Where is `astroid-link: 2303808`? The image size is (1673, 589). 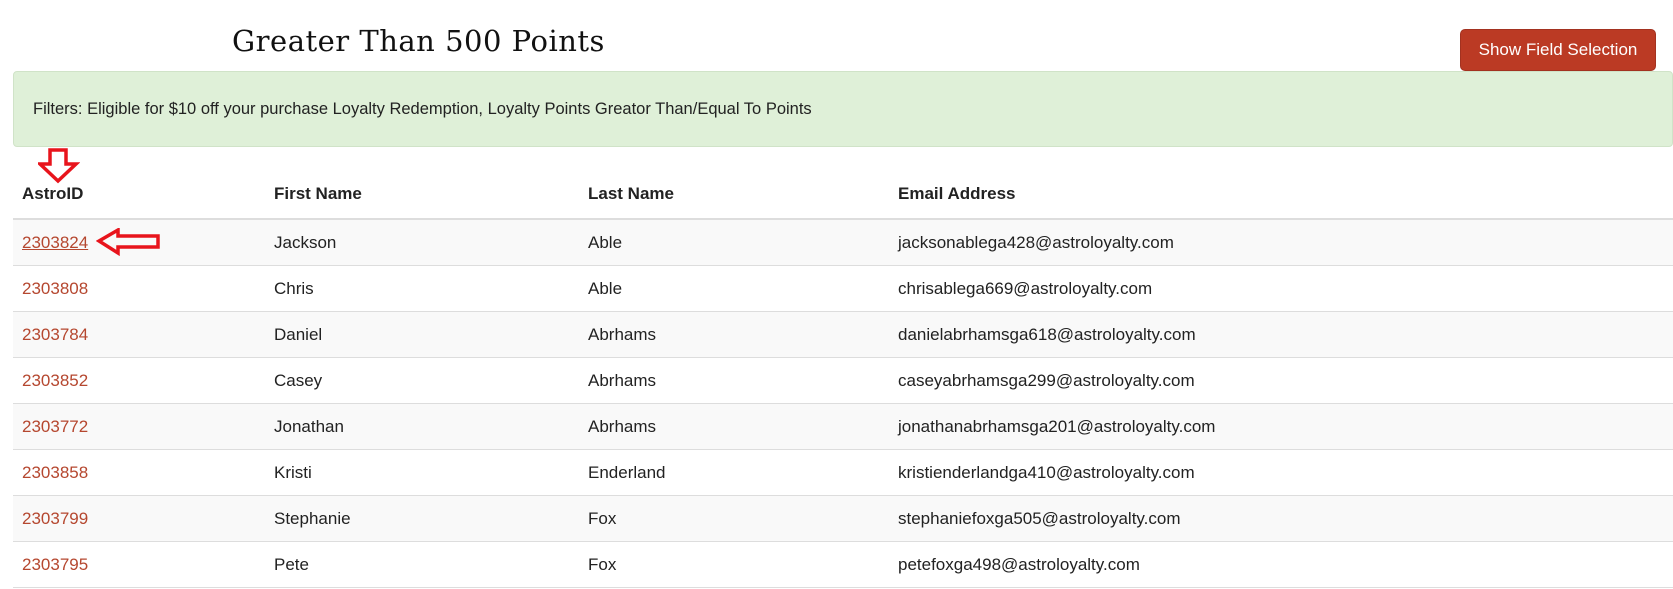
astroid-link: 2303808 is located at coordinates (55, 288).